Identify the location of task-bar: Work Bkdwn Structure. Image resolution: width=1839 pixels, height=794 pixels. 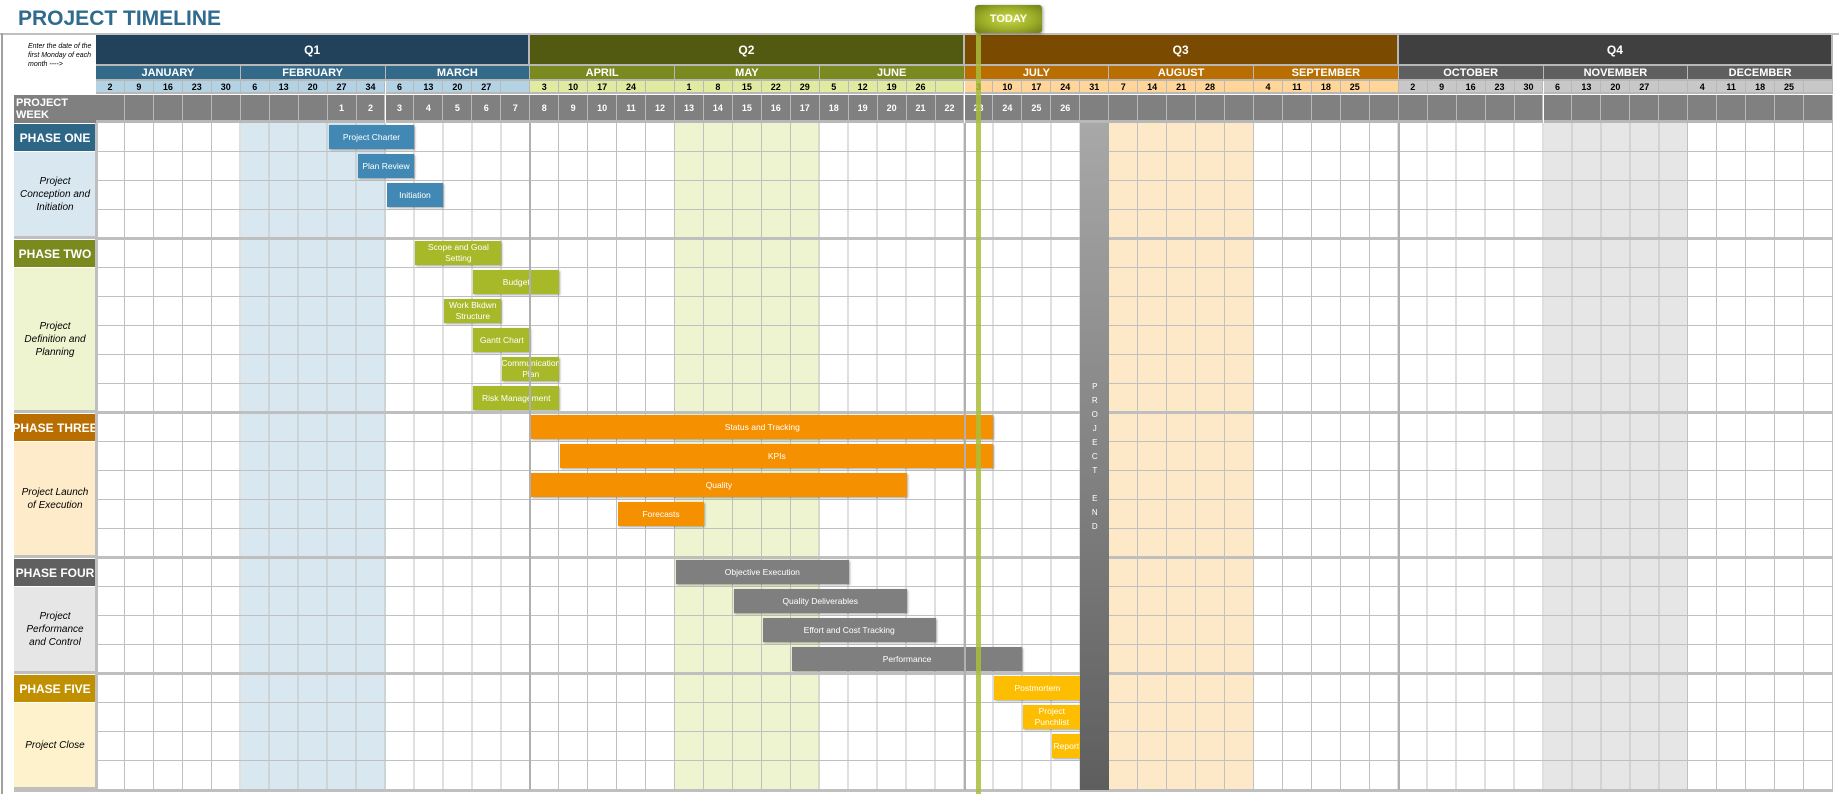
(473, 311).